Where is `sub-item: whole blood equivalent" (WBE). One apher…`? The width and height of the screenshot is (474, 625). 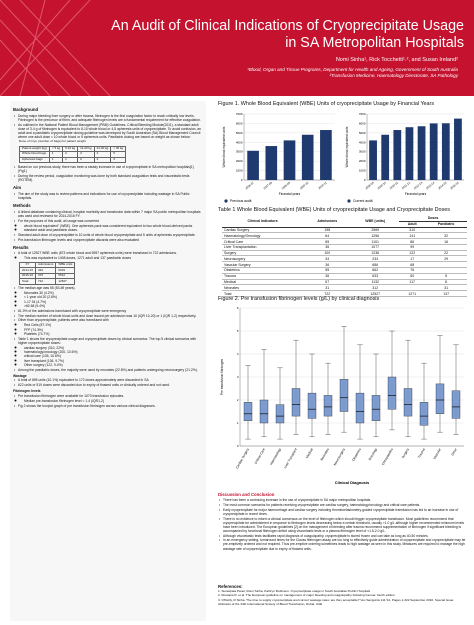
sub-item: whole blood equivalent" (WBE). One apher… is located at coordinates (113, 226).